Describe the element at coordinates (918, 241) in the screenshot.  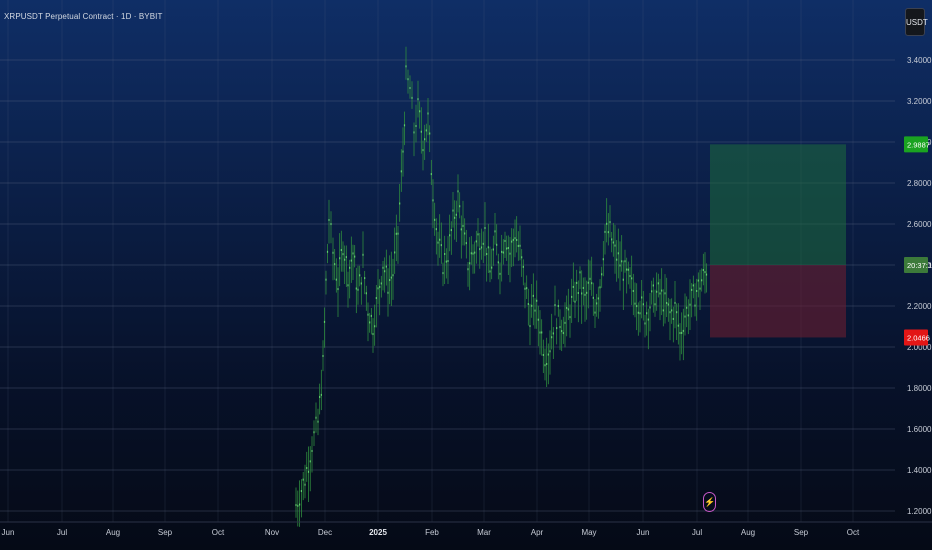
I see `price-labels: 2.9887 20:37:17 2.0466` at that location.